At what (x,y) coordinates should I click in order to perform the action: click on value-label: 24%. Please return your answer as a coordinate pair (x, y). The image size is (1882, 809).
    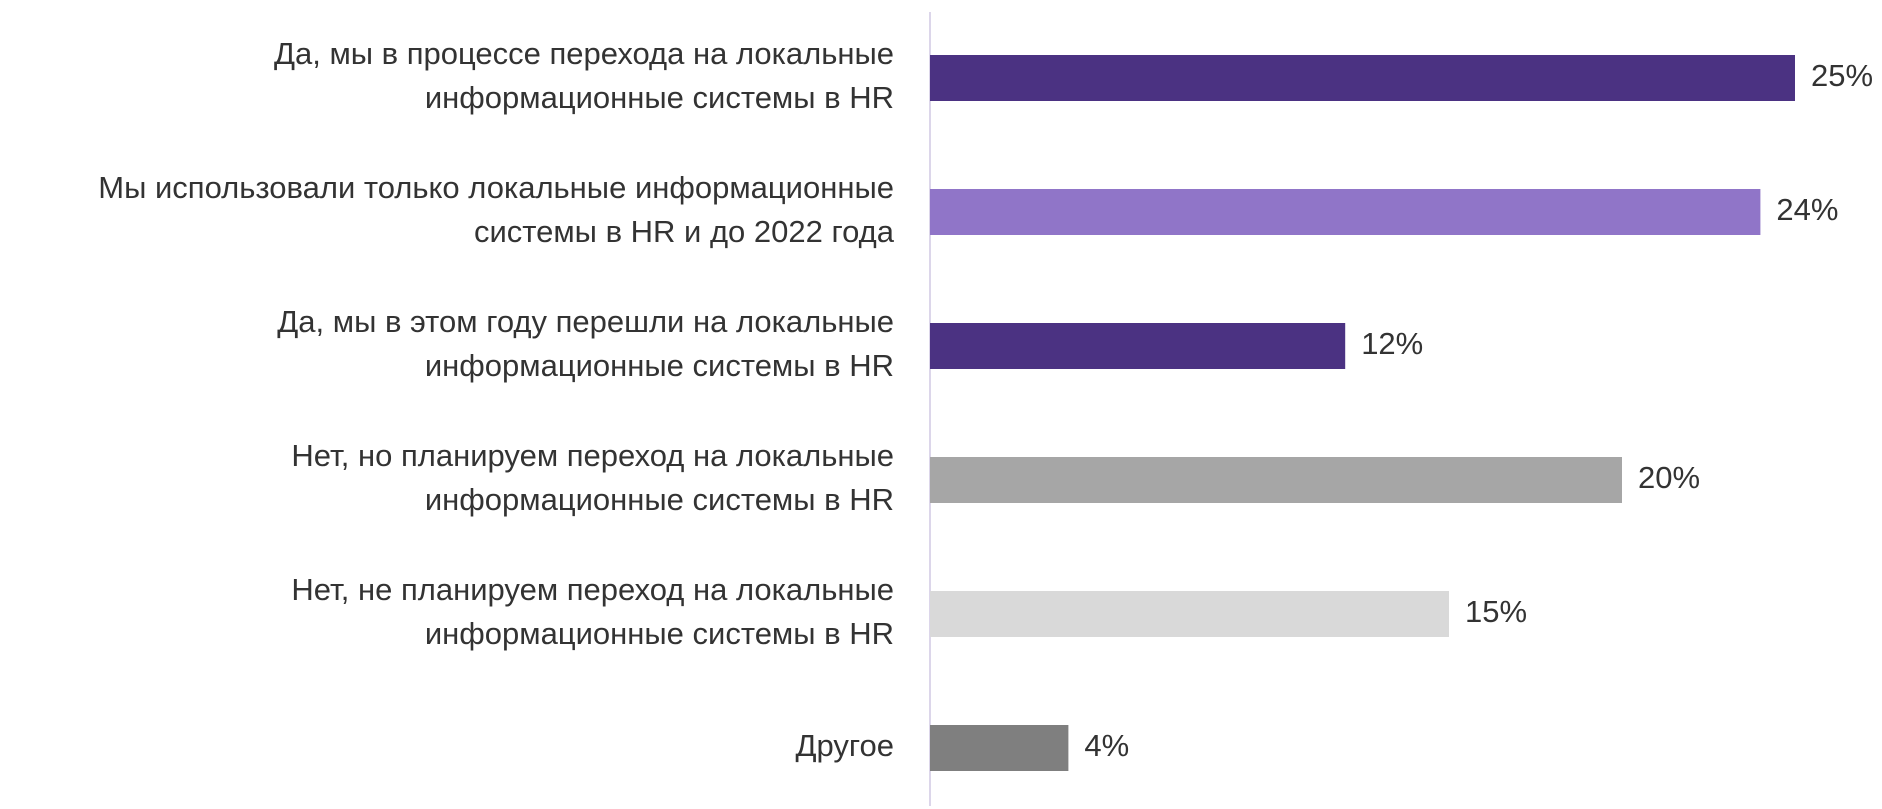
    Looking at the image, I should click on (1807, 209).